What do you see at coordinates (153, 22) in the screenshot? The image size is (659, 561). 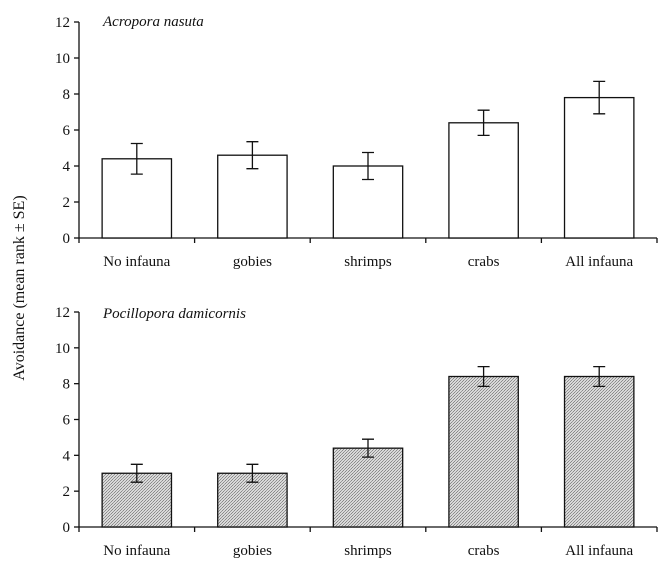 I see `panel-title: Acropora nasuta` at bounding box center [153, 22].